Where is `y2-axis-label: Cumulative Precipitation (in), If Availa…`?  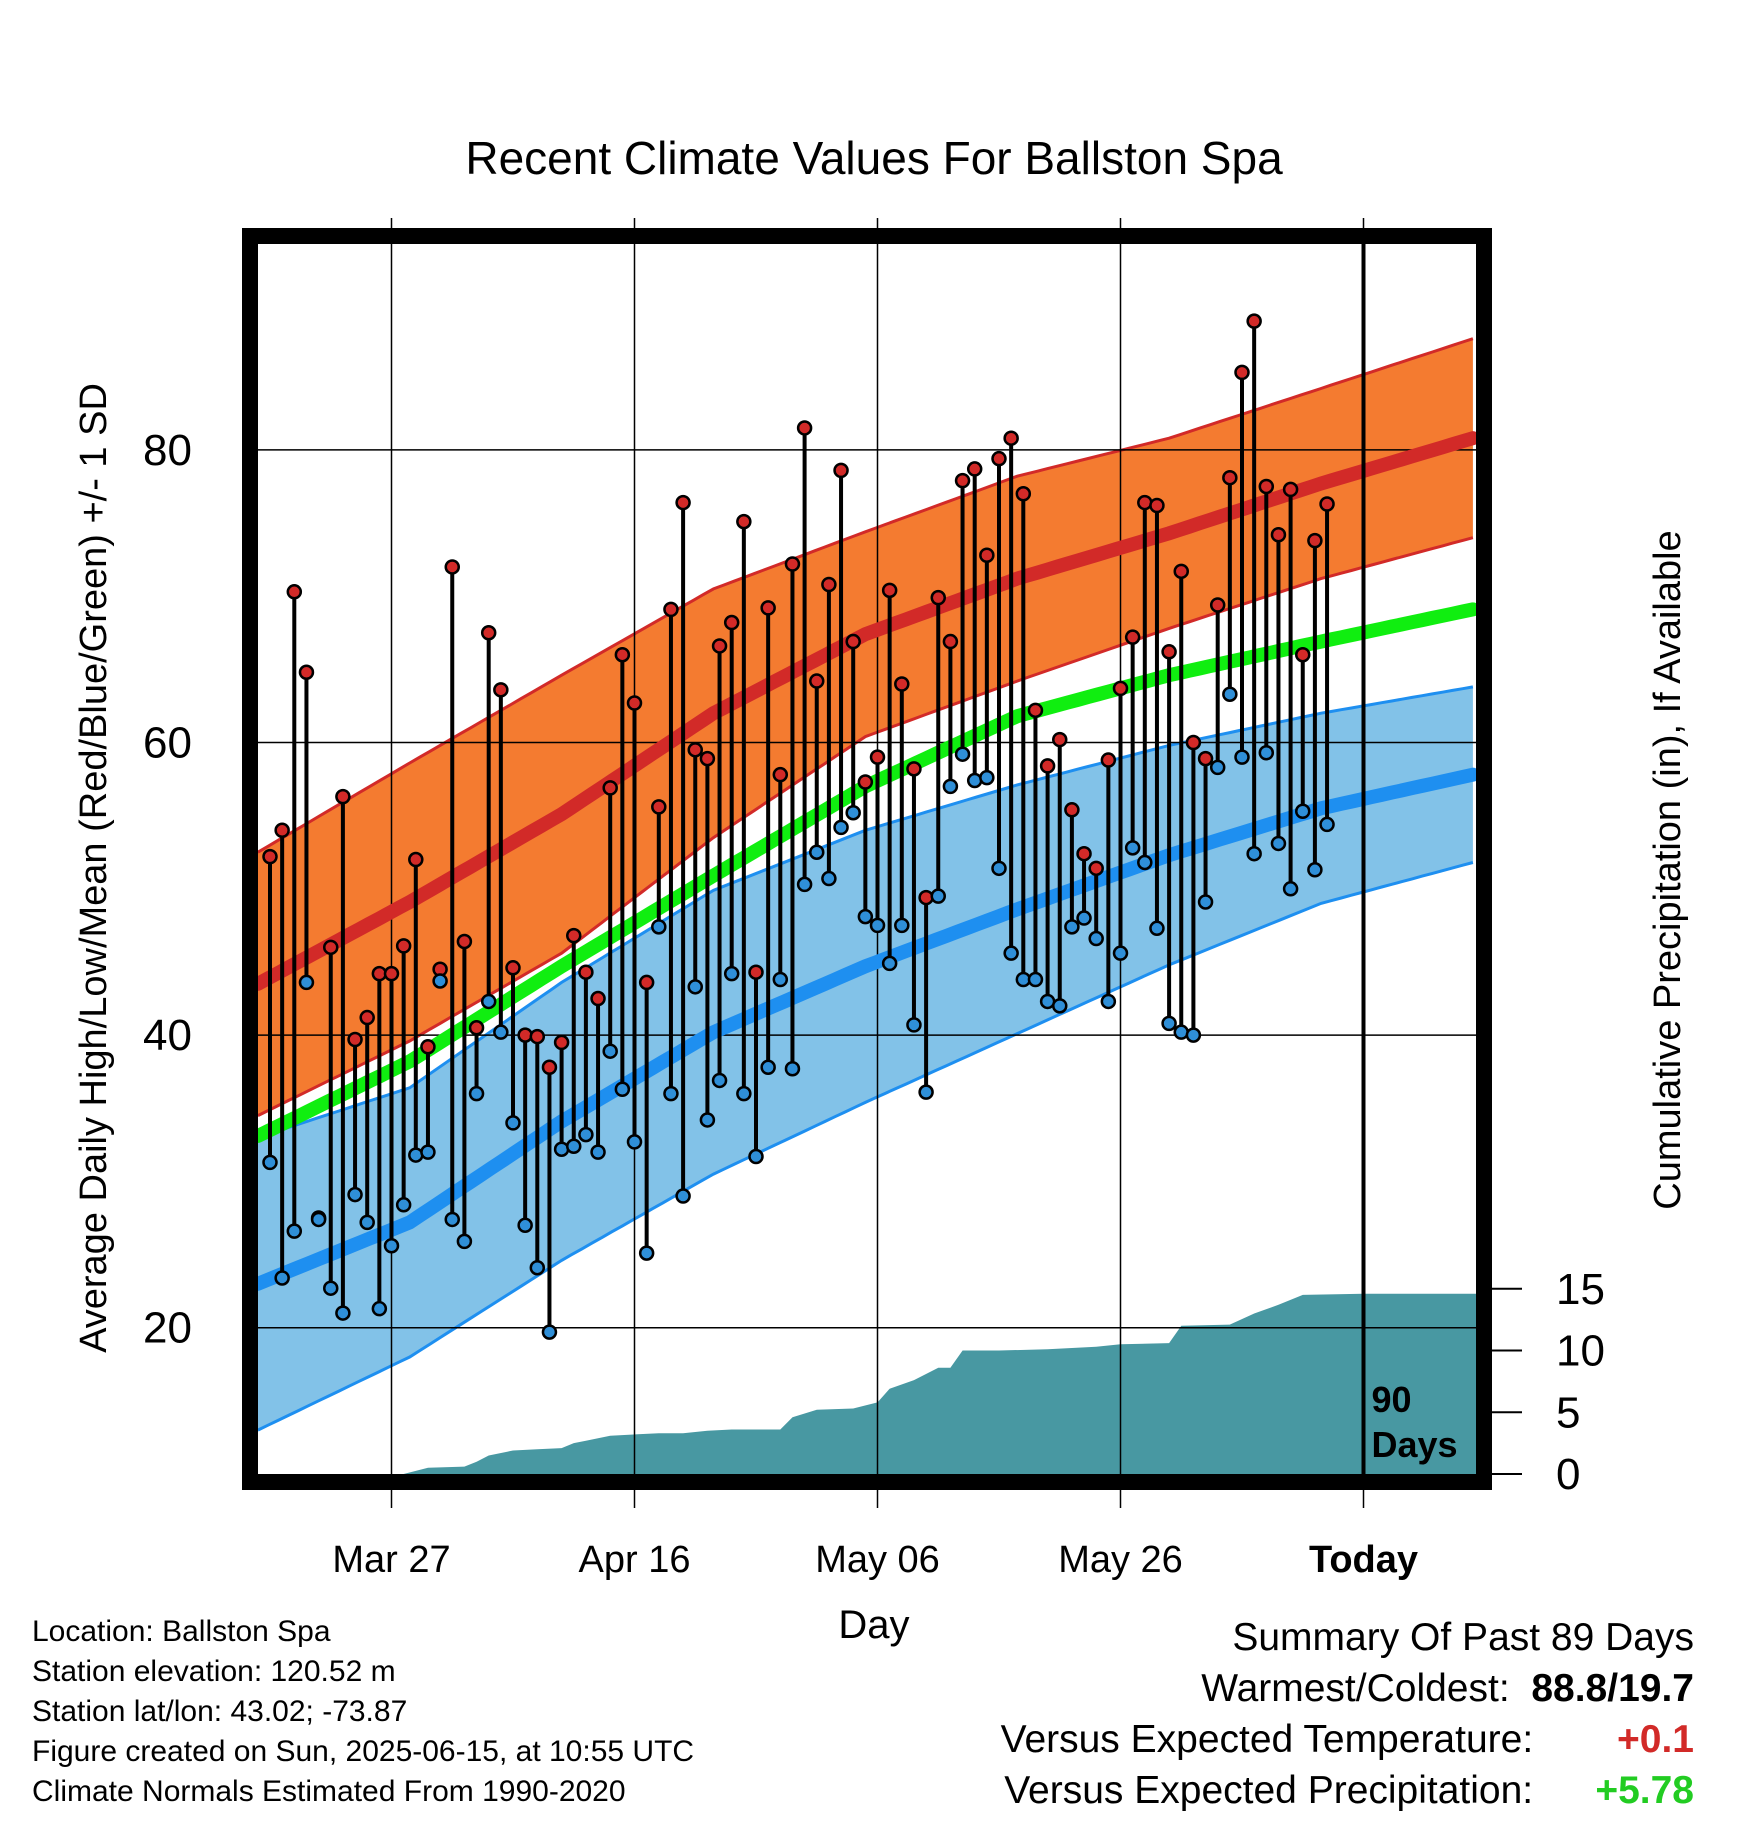
y2-axis-label: Cumulative Precipitation (in), If Availa… is located at coordinates (1668, 869).